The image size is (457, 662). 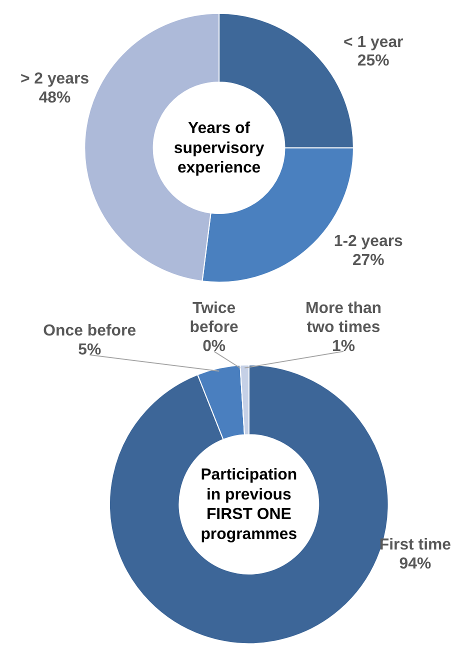 What do you see at coordinates (343, 318) in the screenshot?
I see `slice-label: More than two times` at bounding box center [343, 318].